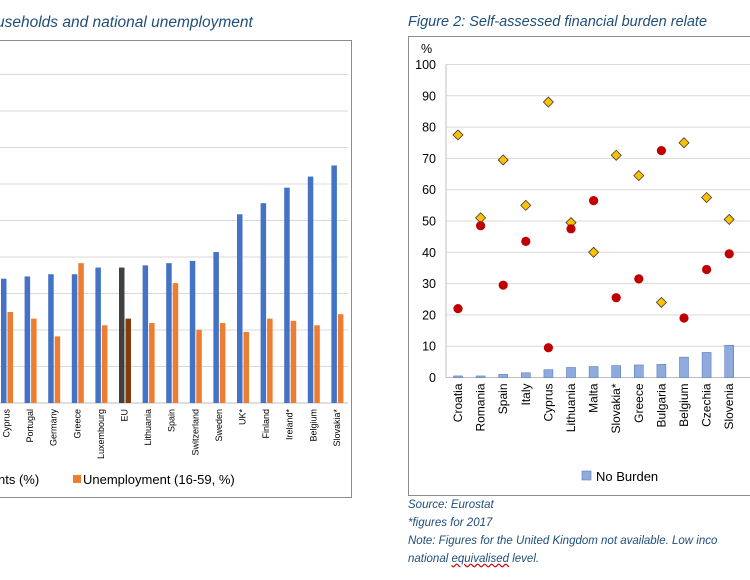 The width and height of the screenshot is (750, 580). What do you see at coordinates (128, 360) in the screenshot?
I see `left-bar-eu-orange` at bounding box center [128, 360].